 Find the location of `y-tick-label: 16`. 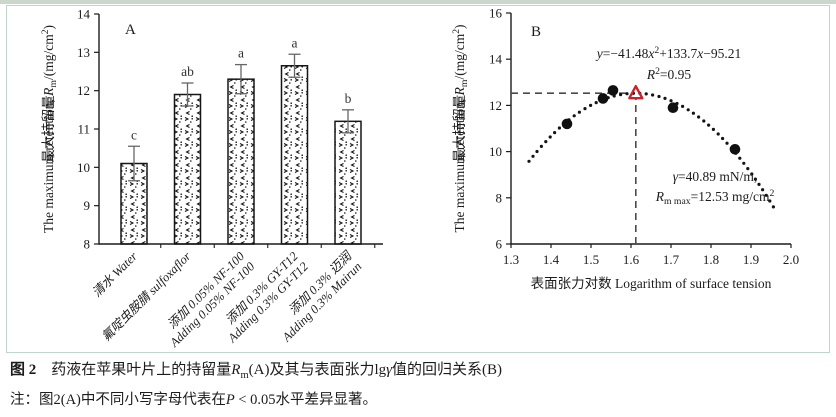

y-tick-label: 16 is located at coordinates (496, 13).